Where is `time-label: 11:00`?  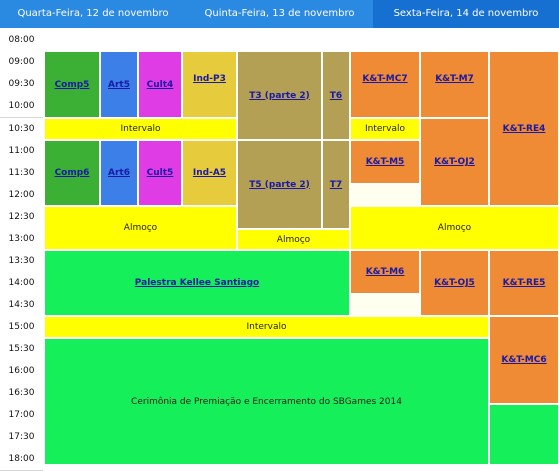 time-label: 11:00 is located at coordinates (21, 151).